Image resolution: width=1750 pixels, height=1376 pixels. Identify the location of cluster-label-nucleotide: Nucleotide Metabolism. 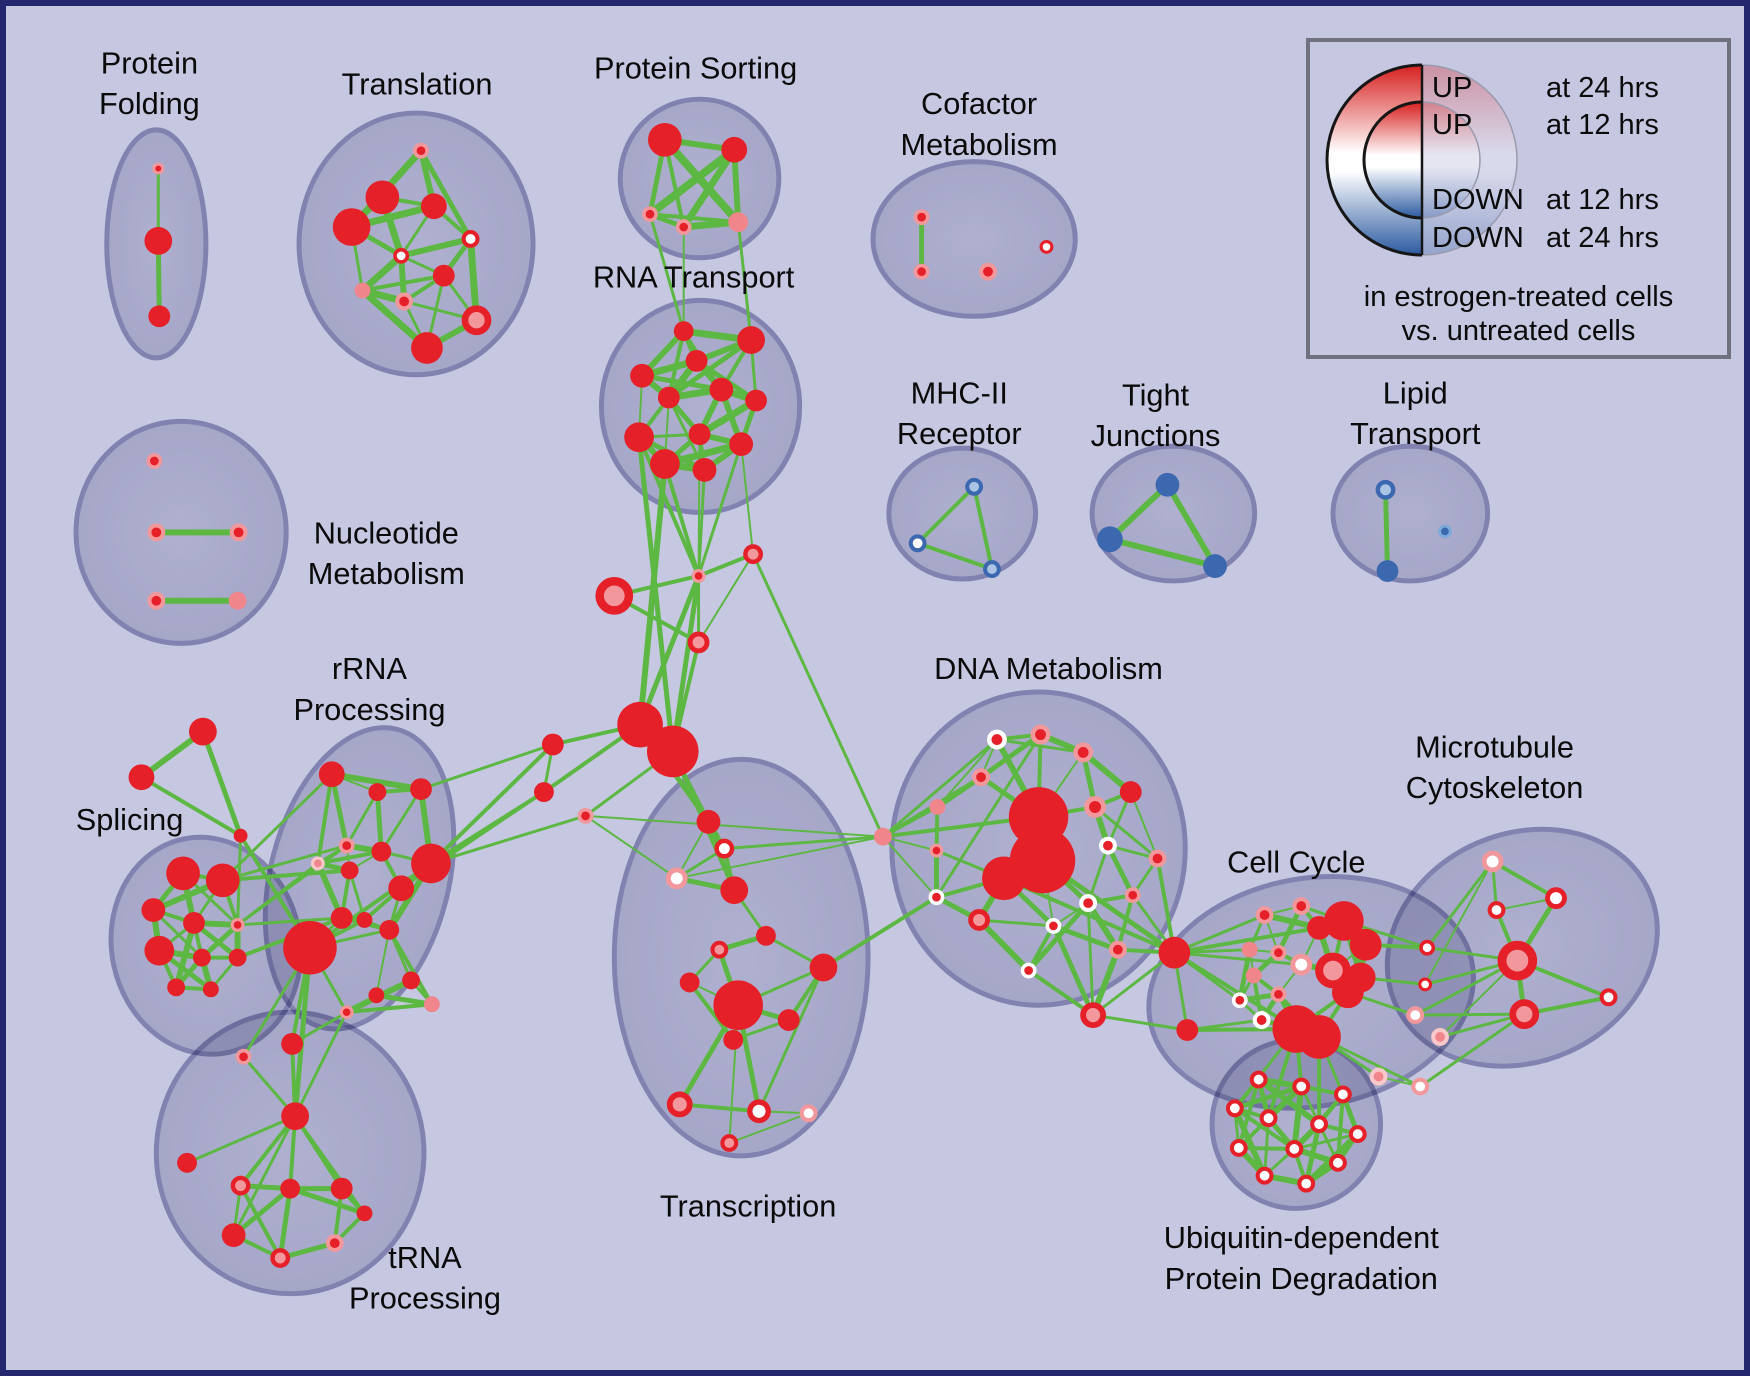
(386, 553).